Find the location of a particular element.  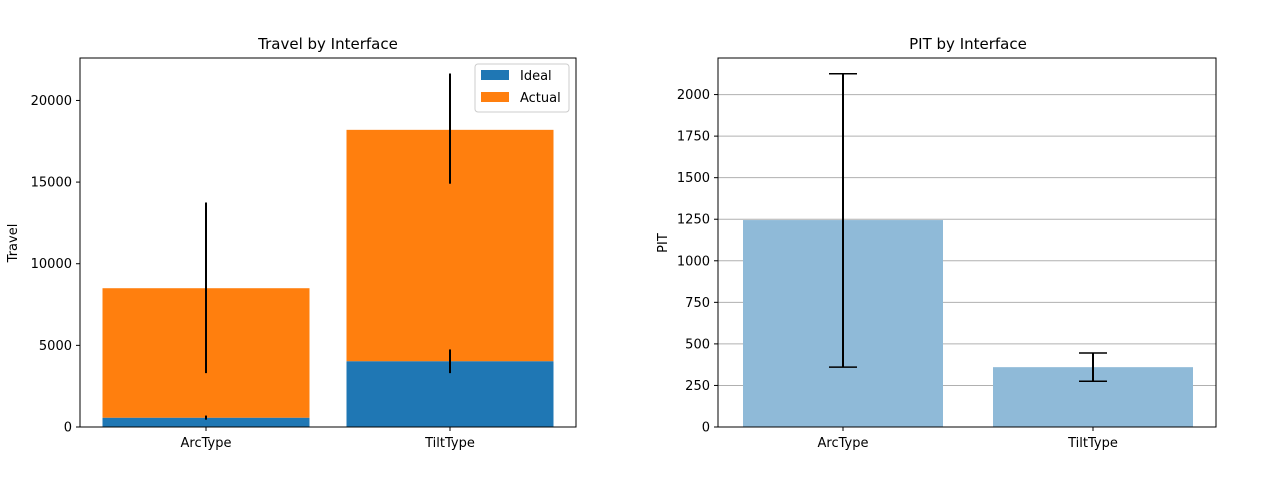

legend-label-actual: Actual is located at coordinates (540, 98).